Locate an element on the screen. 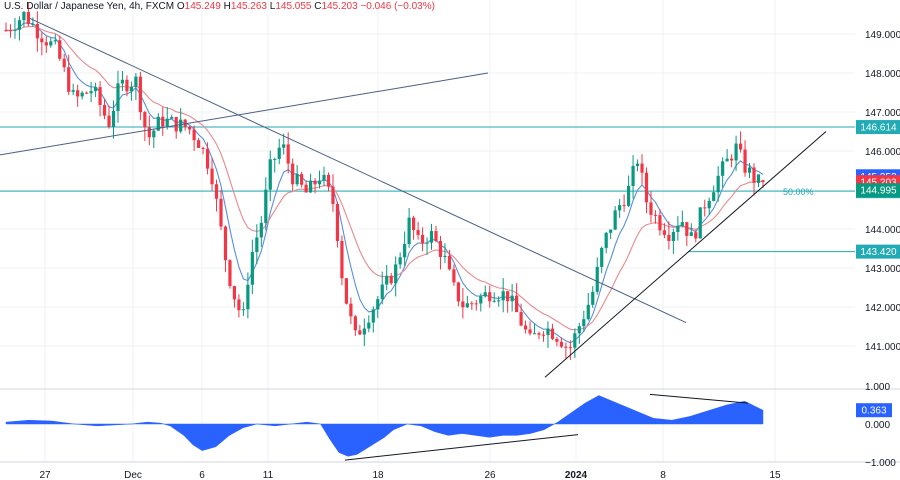 The image size is (900, 480). close-label: C is located at coordinates (318, 6).